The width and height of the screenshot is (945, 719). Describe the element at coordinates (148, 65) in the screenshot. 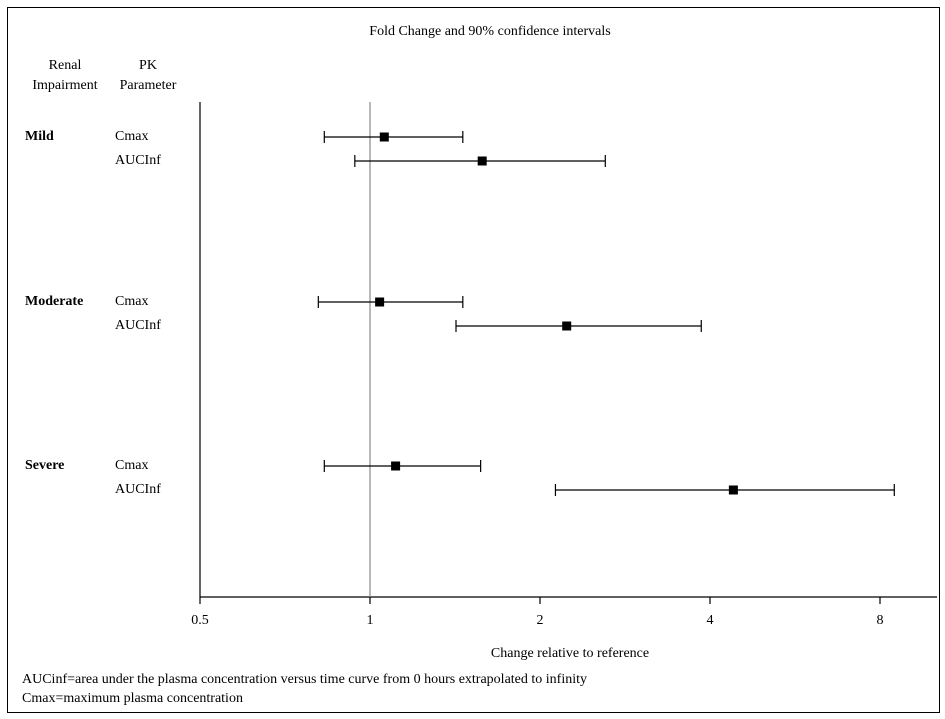

I see `param-header-line1: PK` at that location.